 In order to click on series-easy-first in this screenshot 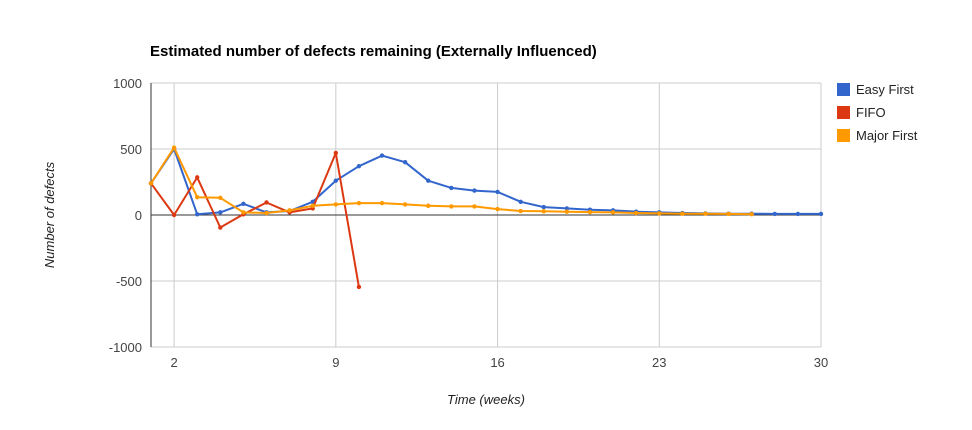, I will do `click(486, 181)`.